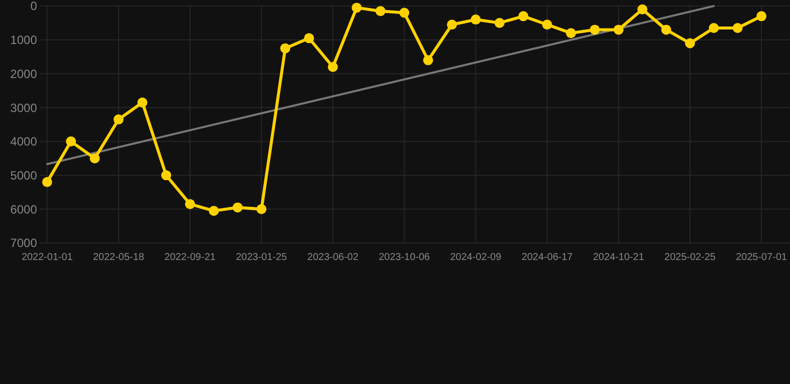 Image resolution: width=790 pixels, height=384 pixels. What do you see at coordinates (333, 257) in the screenshot?
I see `x-tick-label: 2023-06-02` at bounding box center [333, 257].